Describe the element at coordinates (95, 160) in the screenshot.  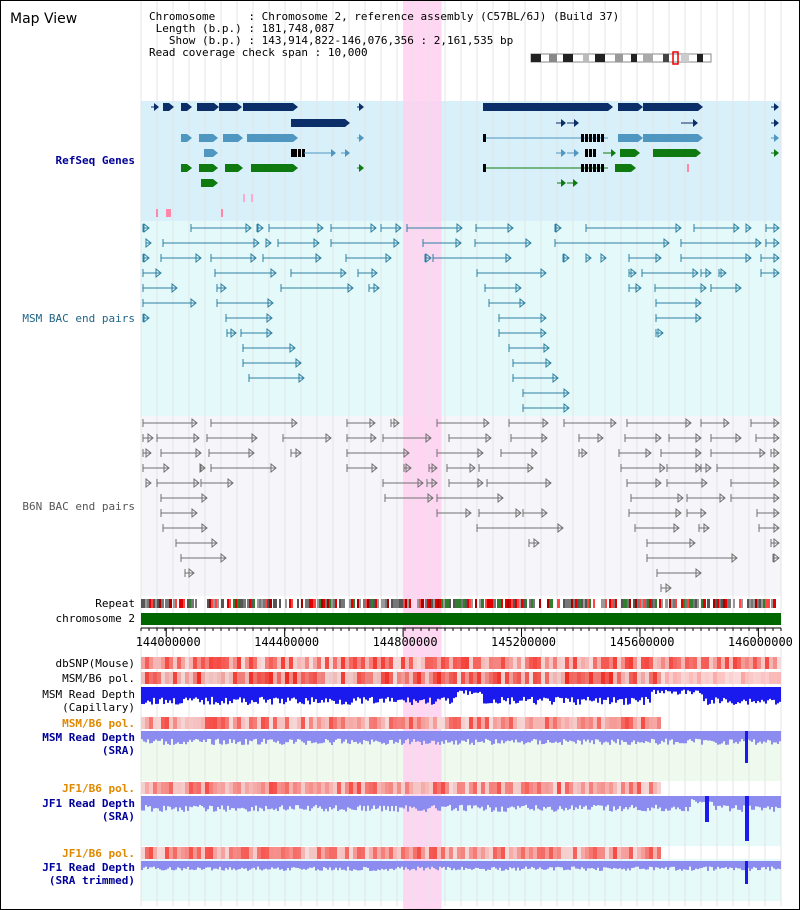
I see `track-label-refseq: RefSeq Genes` at that location.